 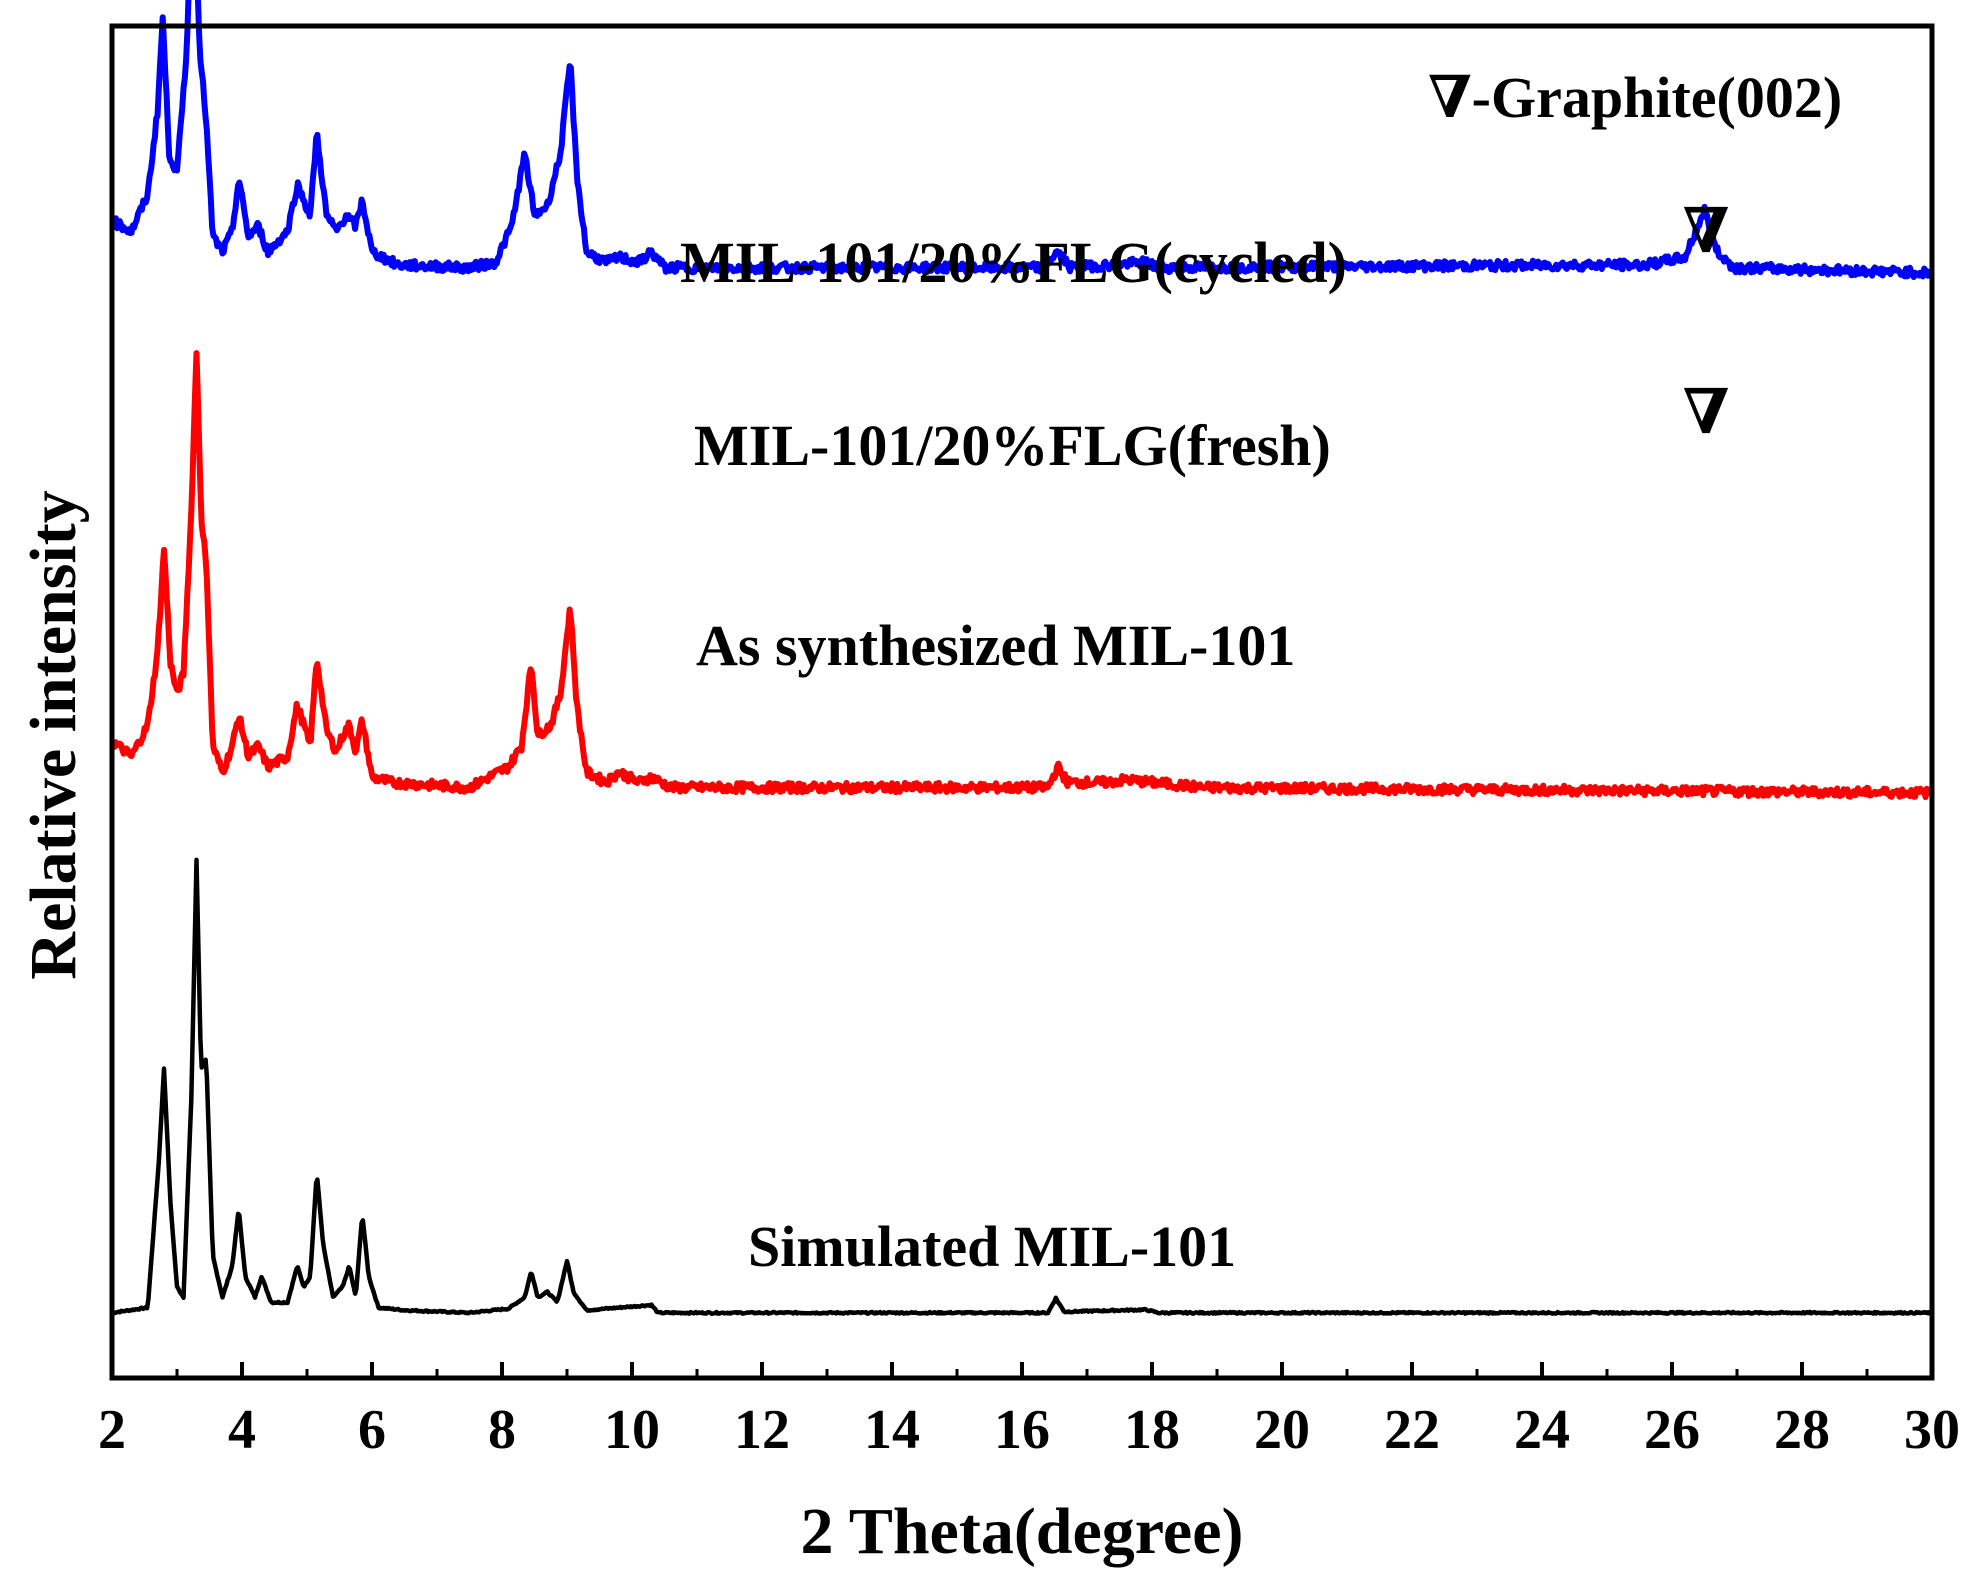 I want to click on x-axis-title: 2 Theta(degree), so click(x=1022, y=1531).